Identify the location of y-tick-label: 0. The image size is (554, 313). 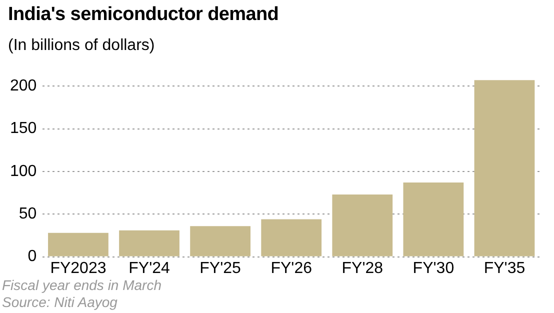
(32, 257).